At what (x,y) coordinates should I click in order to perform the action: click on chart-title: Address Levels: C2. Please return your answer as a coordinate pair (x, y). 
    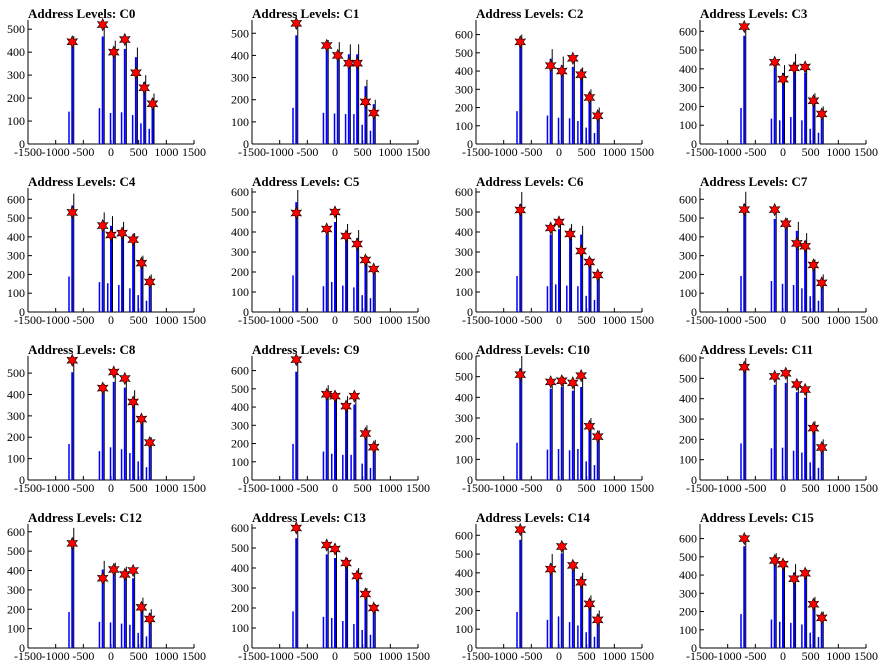
    Looking at the image, I should click on (529, 13).